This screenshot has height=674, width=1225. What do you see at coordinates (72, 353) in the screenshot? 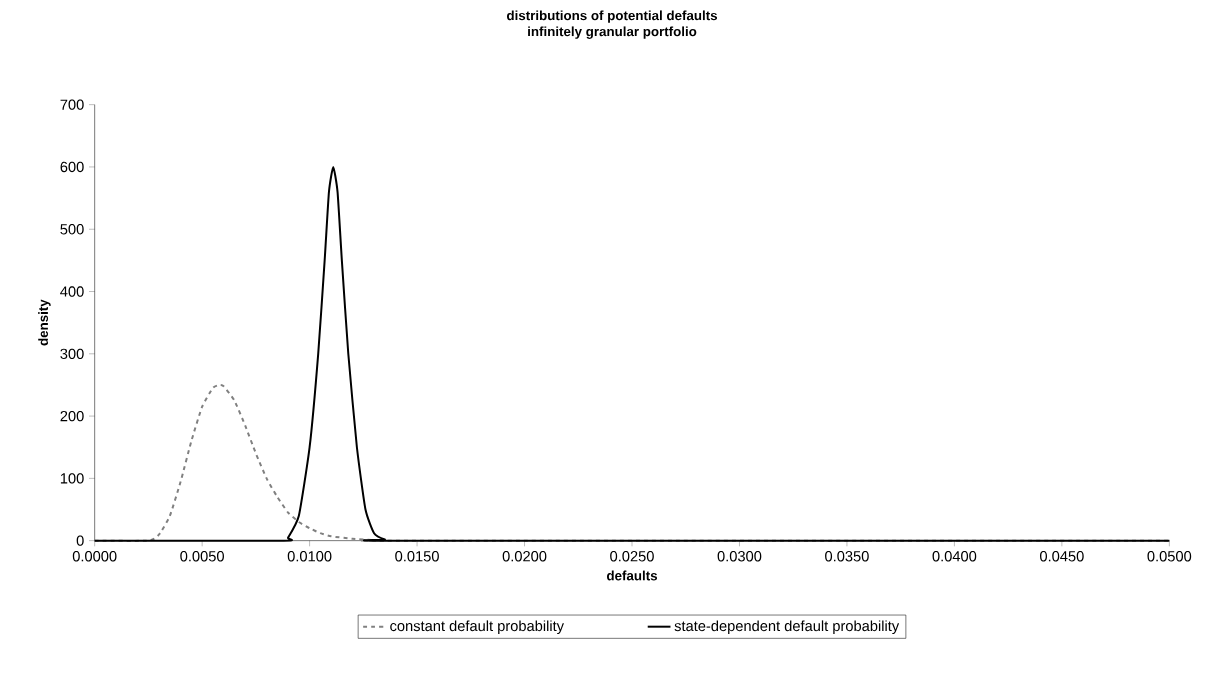
I see `y-tick-label: 300` at bounding box center [72, 353].